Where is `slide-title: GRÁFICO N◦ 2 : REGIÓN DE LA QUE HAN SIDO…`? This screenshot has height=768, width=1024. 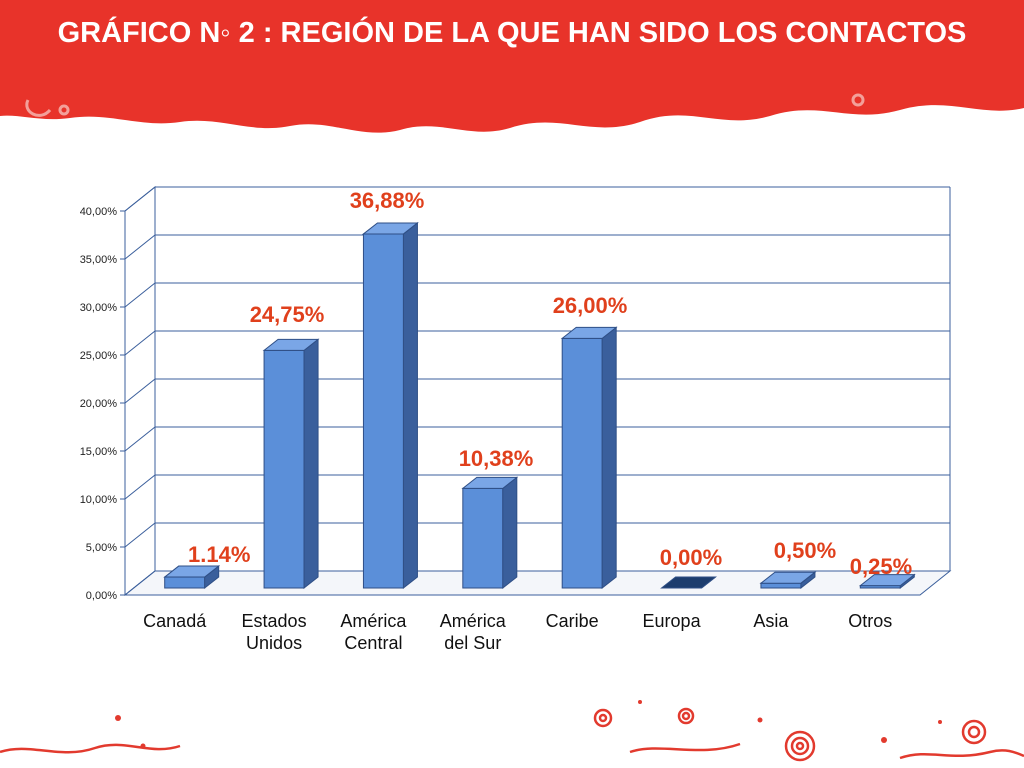
slide-title: GRÁFICO N◦ 2 : REGIÓN DE LA QUE HAN SIDO… is located at coordinates (512, 33).